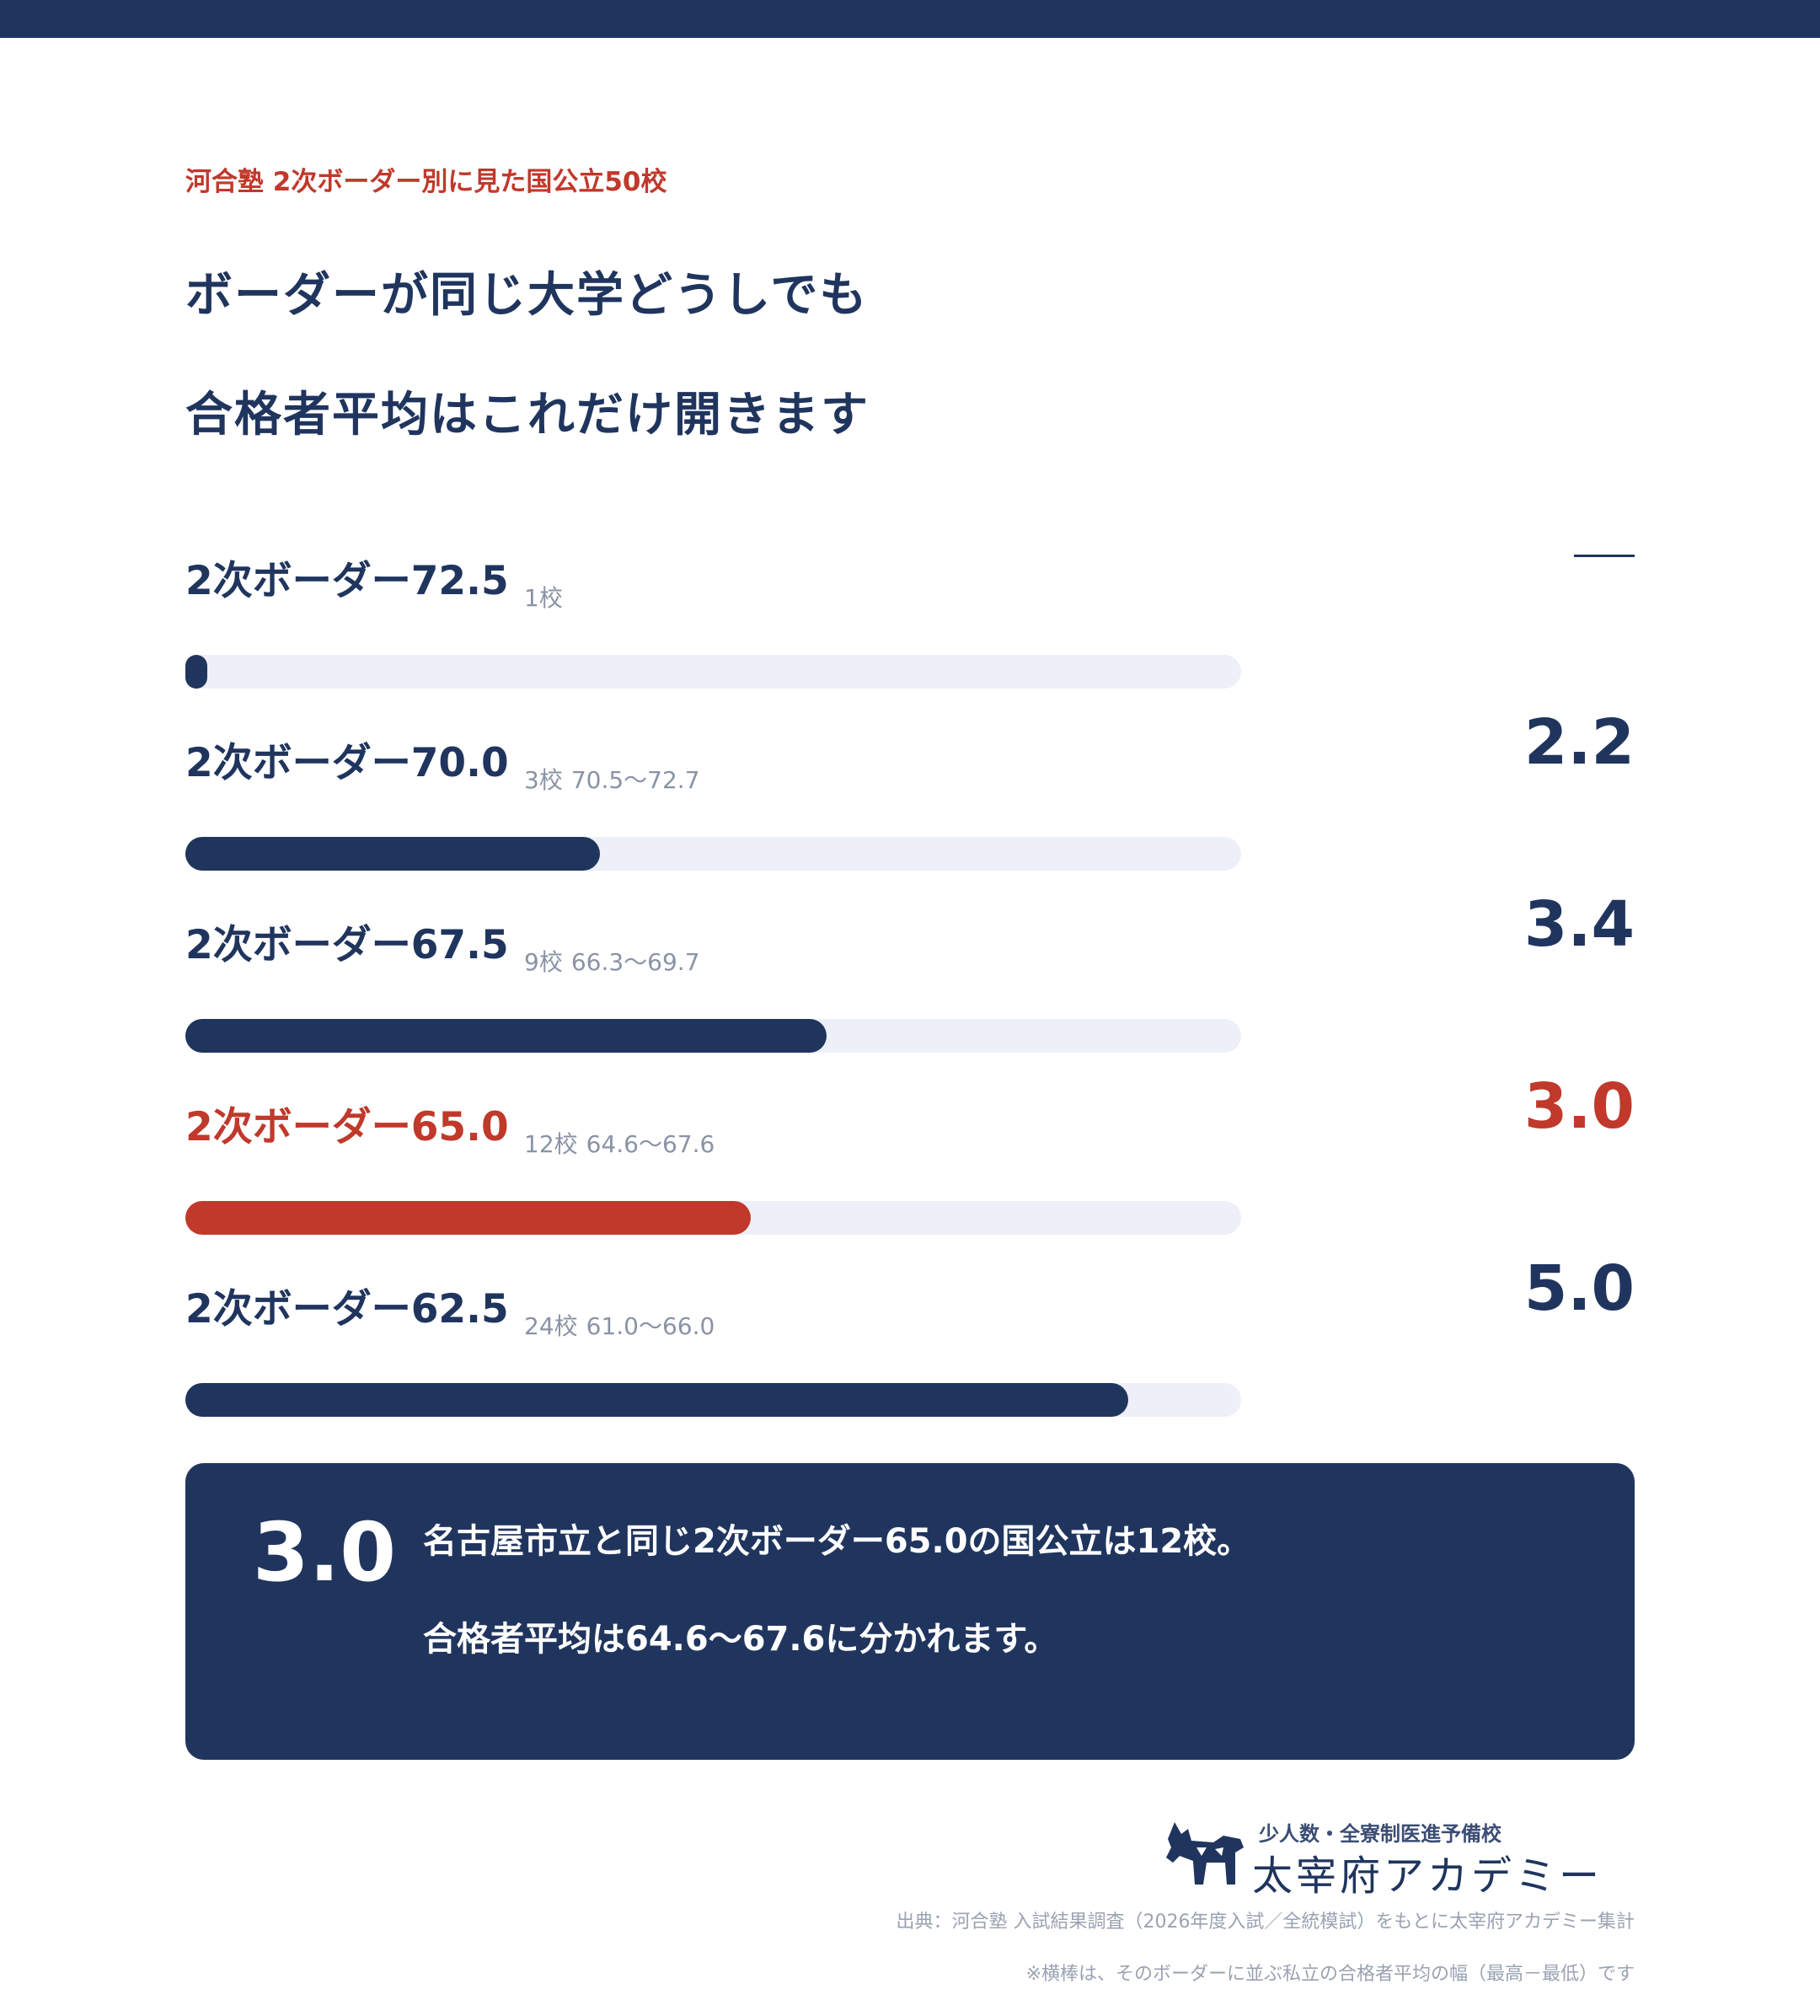 The height and width of the screenshot is (2016, 1820). I want to click on value-label: 3.0, so click(1579, 1106).